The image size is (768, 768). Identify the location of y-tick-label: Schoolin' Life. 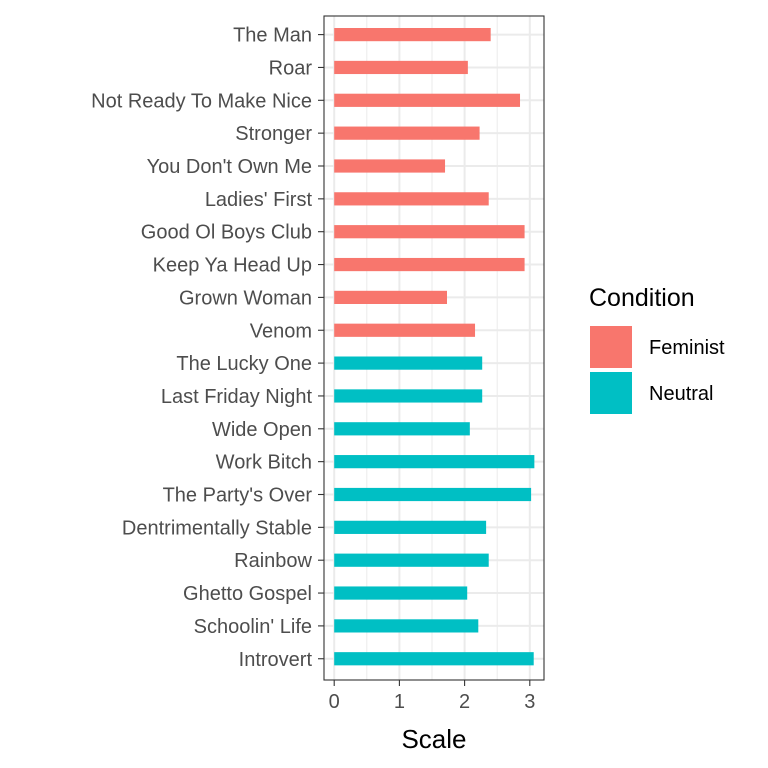
(253, 627).